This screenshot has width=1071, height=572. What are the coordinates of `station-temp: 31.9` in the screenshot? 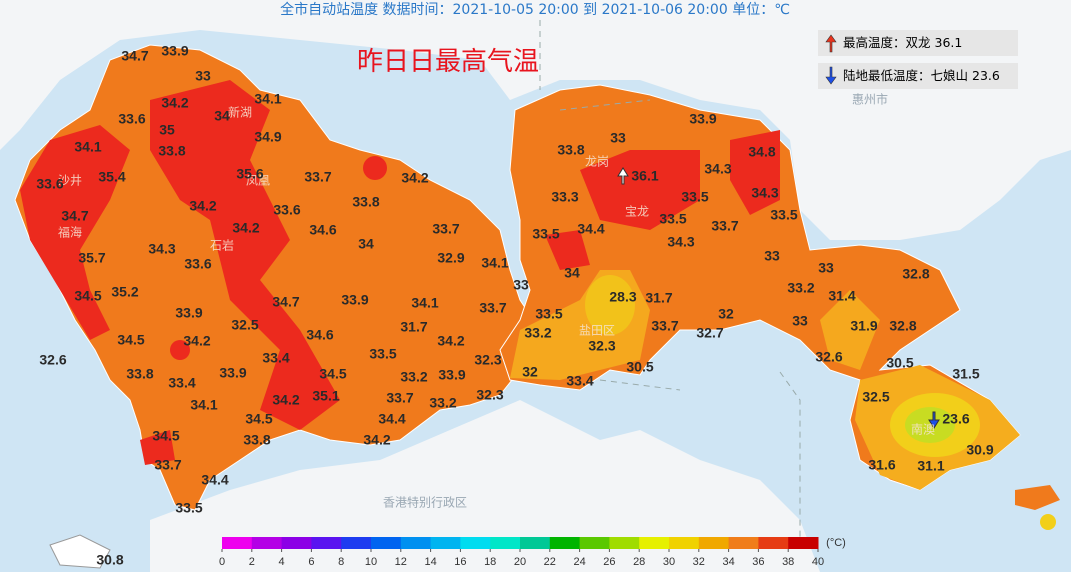 It's located at (863, 326).